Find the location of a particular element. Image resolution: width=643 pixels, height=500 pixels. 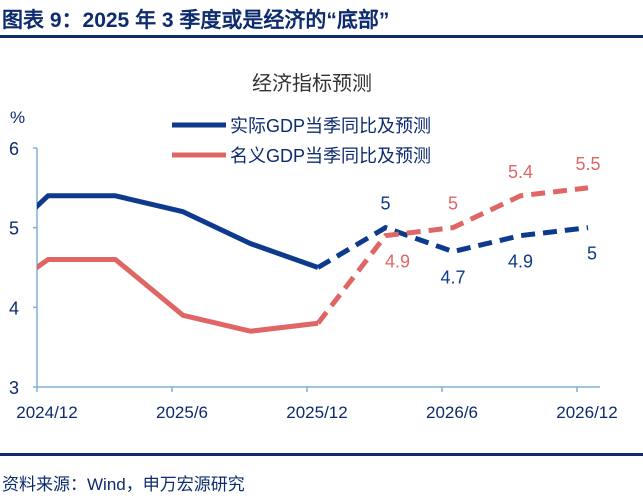

source-note: 资料来源：Wind，申万宏源研究 is located at coordinates (123, 484).